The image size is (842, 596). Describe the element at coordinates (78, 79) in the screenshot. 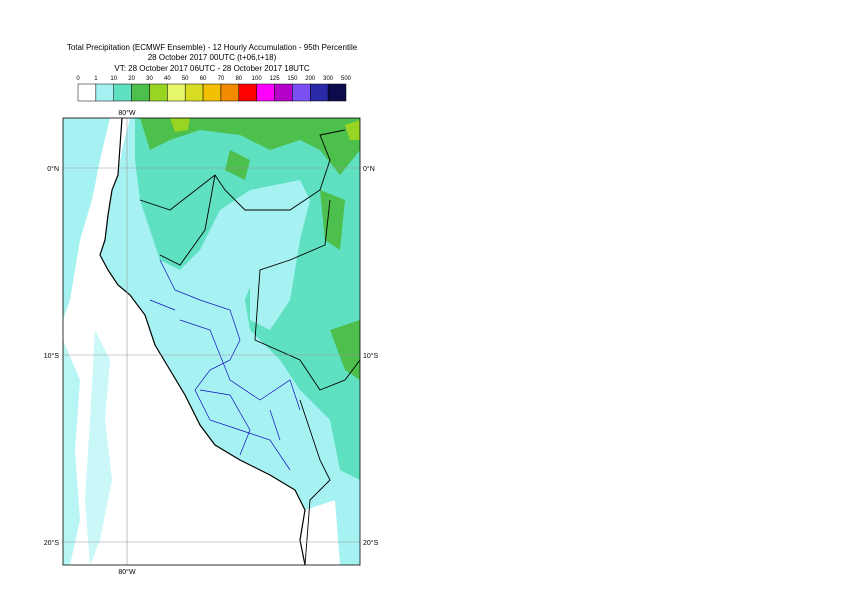

I see `colorbar-label: 0` at that location.